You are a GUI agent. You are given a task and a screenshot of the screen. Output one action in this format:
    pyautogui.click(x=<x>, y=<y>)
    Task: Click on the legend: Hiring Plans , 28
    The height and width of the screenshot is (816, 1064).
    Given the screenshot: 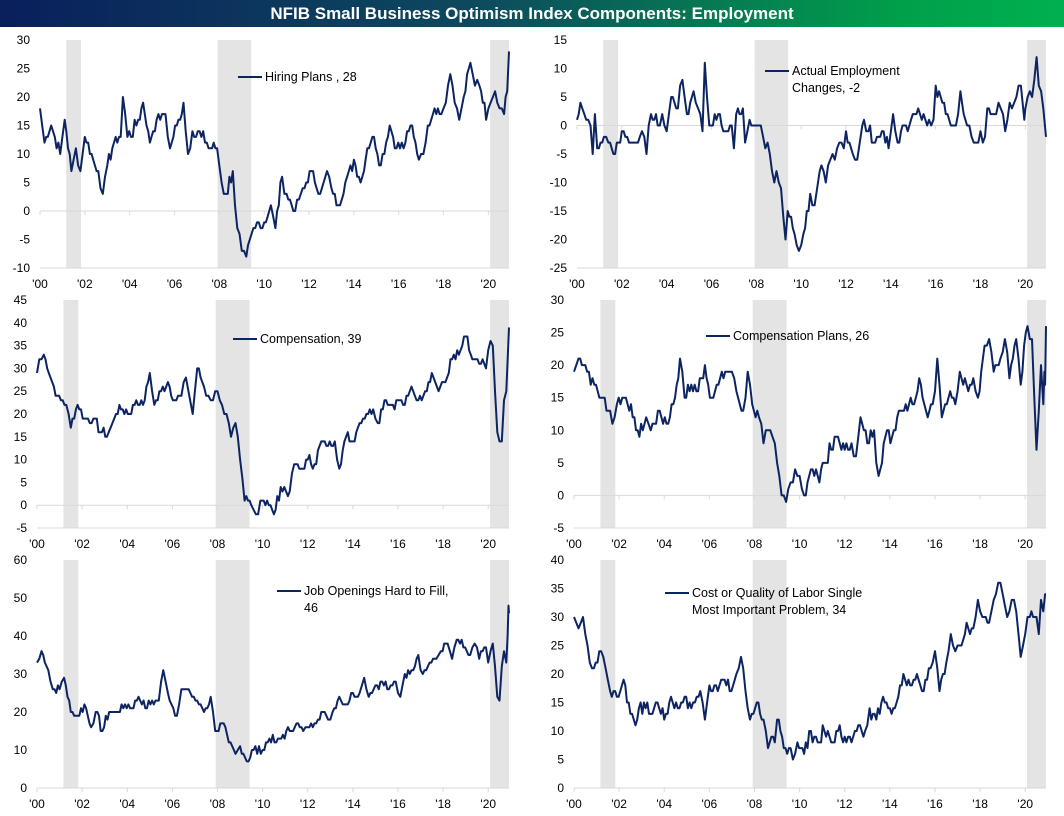 What is the action you would take?
    pyautogui.click(x=297, y=77)
    